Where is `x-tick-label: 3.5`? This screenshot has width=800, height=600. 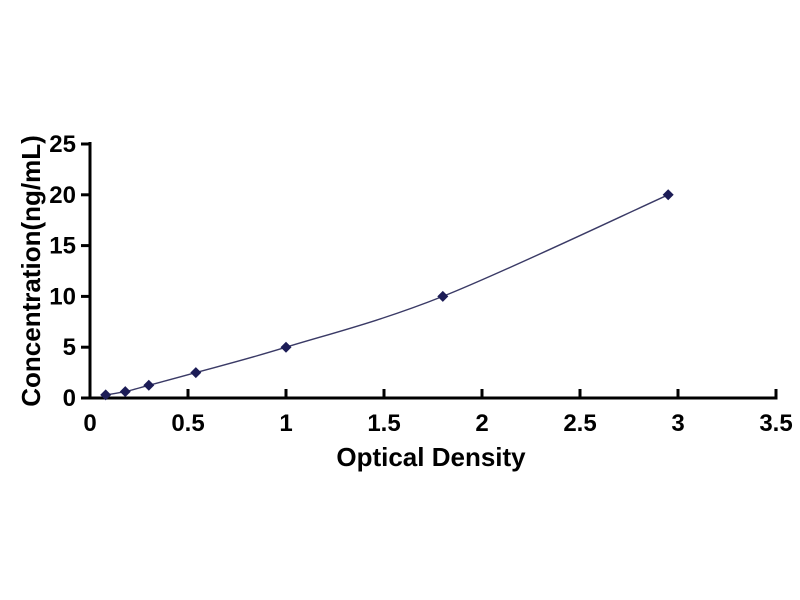 x-tick-label: 3.5 is located at coordinates (775, 423).